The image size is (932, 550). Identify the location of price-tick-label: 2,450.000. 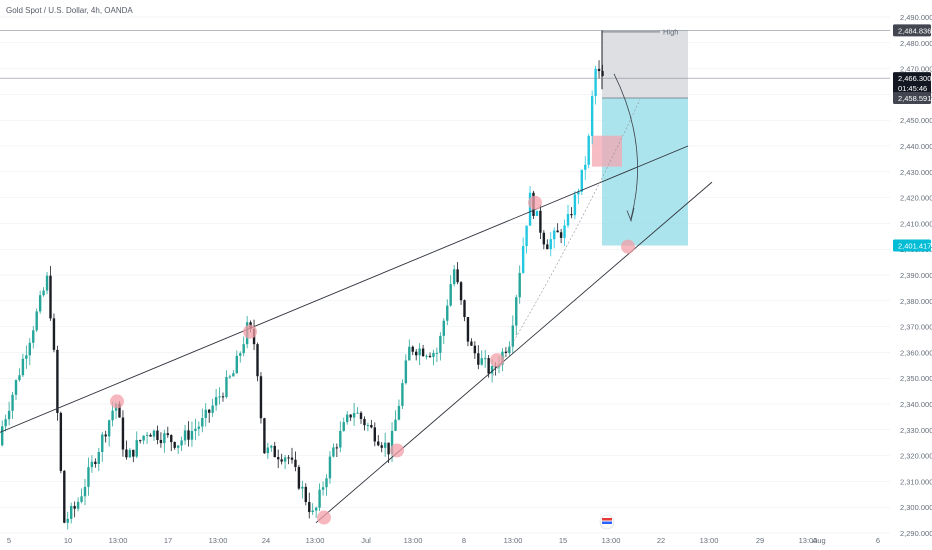
(916, 120).